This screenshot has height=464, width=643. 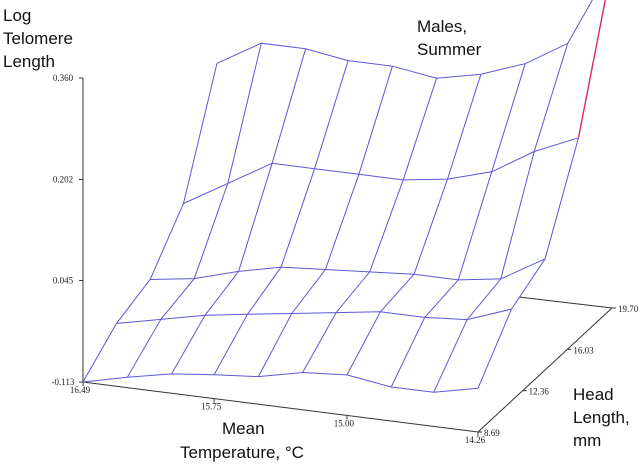 I want to click on mesh-highlight-edge, so click(x=591, y=69).